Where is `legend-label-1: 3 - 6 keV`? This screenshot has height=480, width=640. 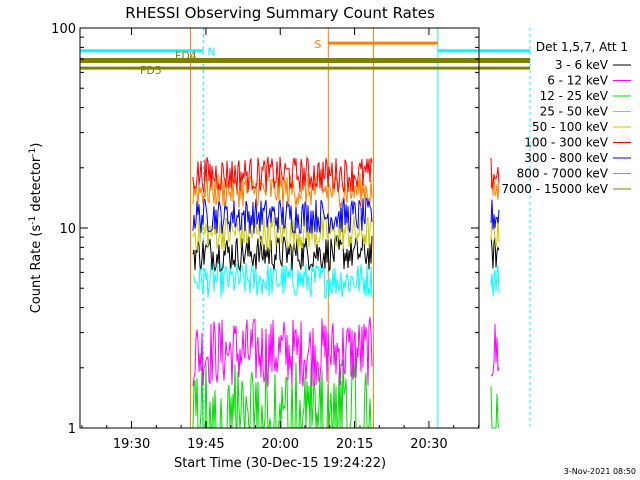 legend-label-1: 3 - 6 keV is located at coordinates (582, 65).